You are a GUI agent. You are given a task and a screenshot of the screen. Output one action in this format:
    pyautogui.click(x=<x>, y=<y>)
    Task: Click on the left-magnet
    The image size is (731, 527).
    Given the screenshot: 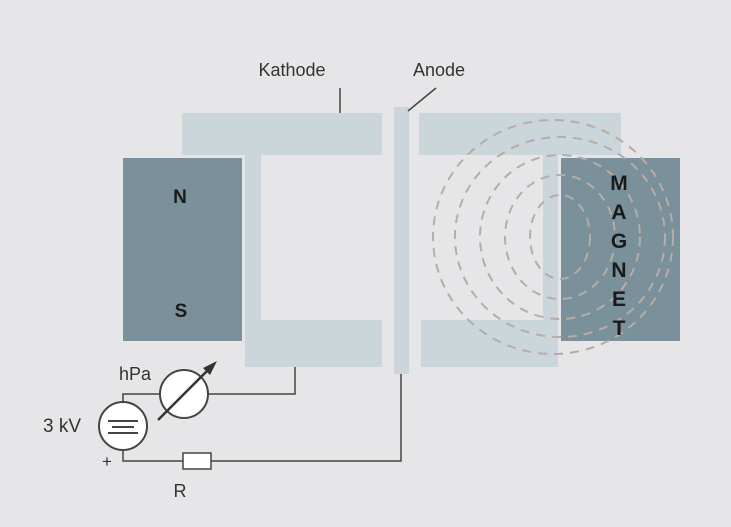 What is the action you would take?
    pyautogui.click(x=182, y=249)
    